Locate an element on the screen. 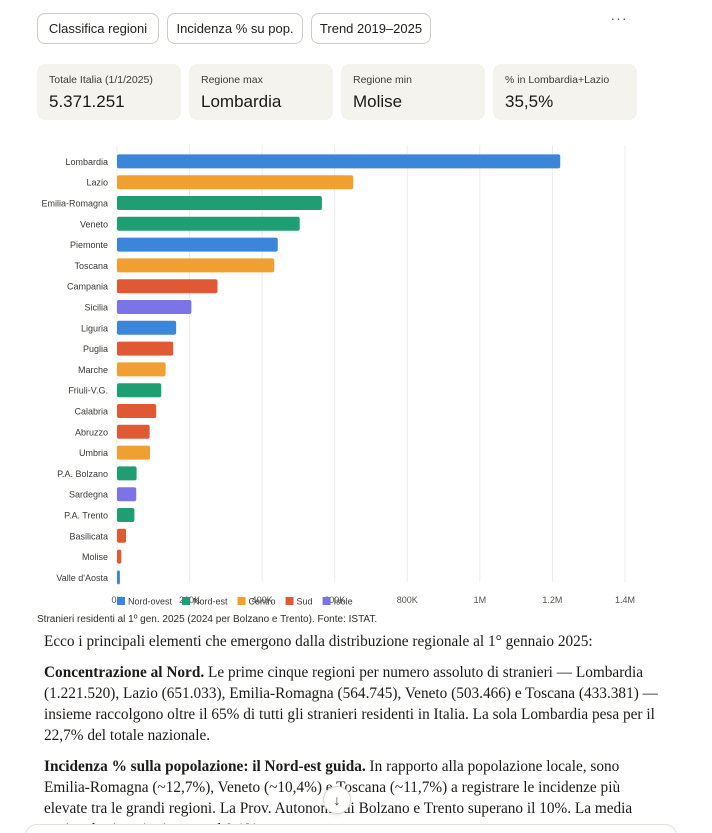 The height and width of the screenshot is (833, 712). stat-label: % in Lombardia+Lazio is located at coordinates (557, 80).